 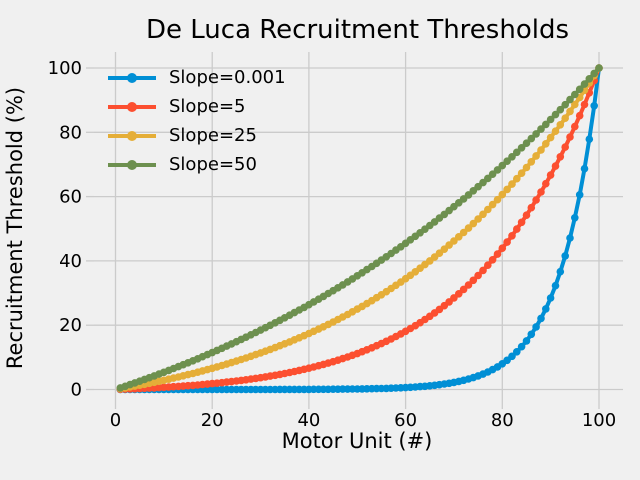 What do you see at coordinates (213, 164) in the screenshot?
I see `legend-label: Slope=50` at bounding box center [213, 164].